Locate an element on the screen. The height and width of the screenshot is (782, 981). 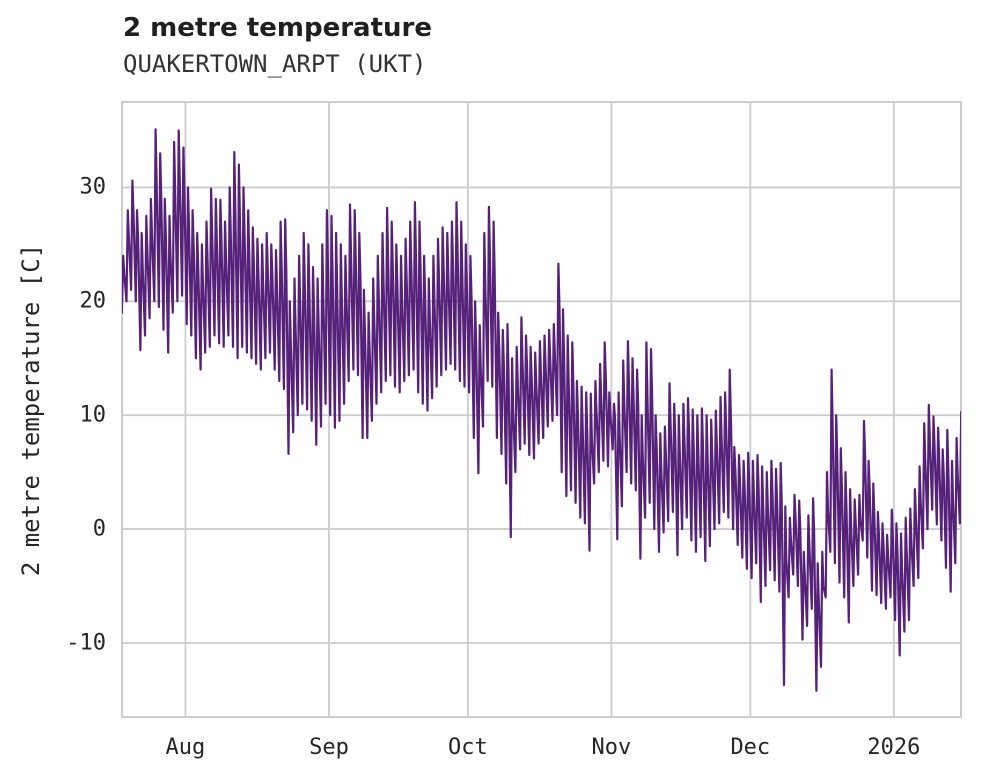
y-tick-label: 20 is located at coordinates (93, 301).